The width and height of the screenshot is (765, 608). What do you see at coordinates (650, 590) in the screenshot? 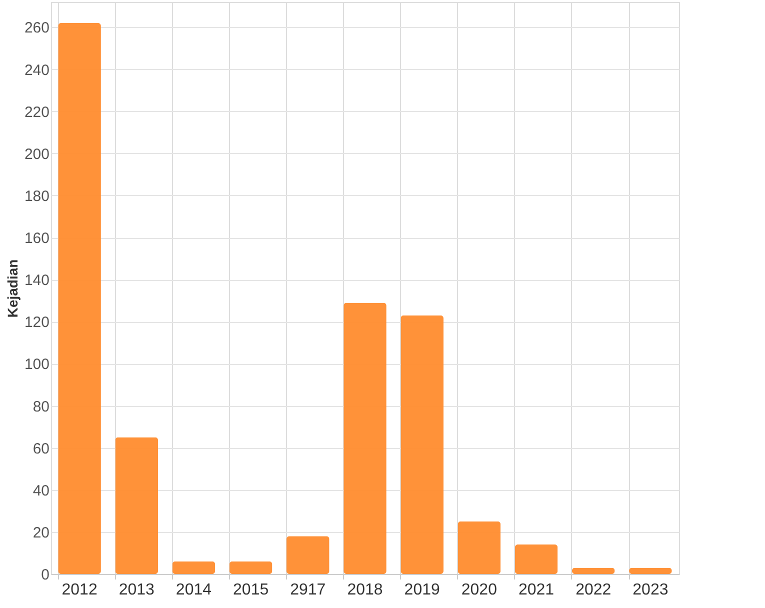
I see `x-tick-label: 2023` at bounding box center [650, 590].